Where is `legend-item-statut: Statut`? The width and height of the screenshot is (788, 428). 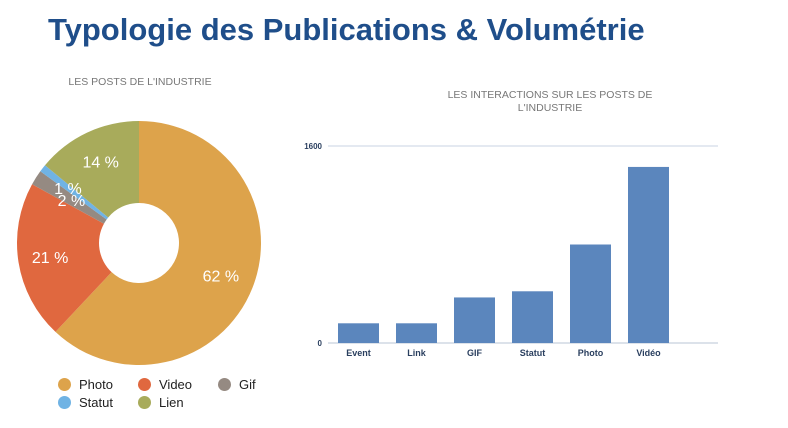 legend-item-statut: Statut is located at coordinates (98, 402).